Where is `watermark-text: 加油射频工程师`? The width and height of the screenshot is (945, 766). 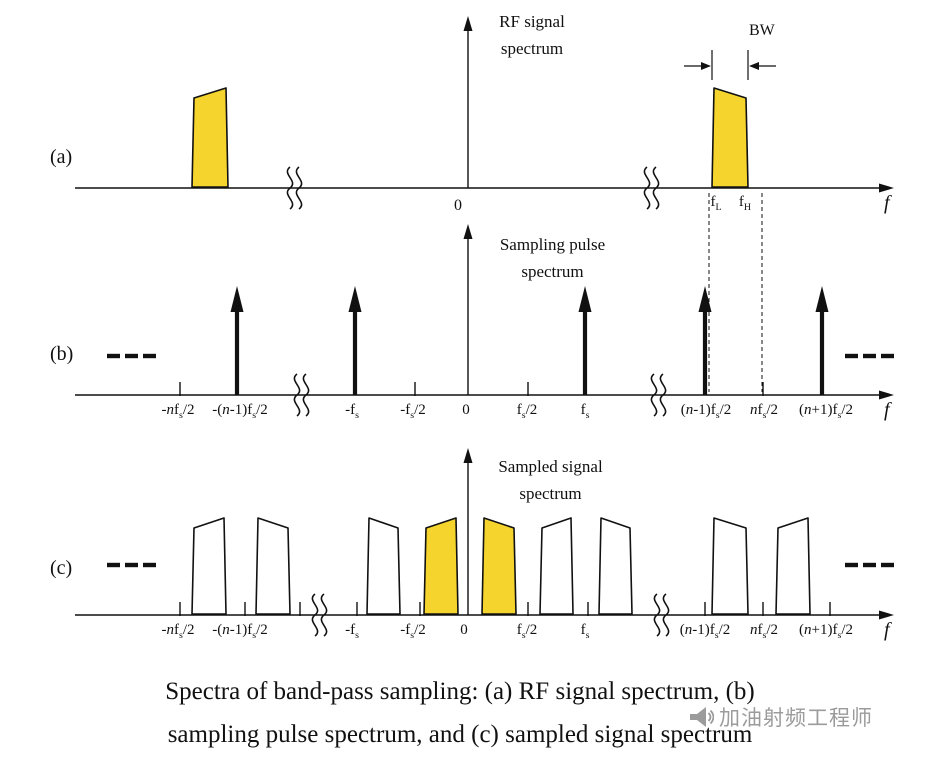 watermark-text: 加油射频工程师 is located at coordinates (796, 718).